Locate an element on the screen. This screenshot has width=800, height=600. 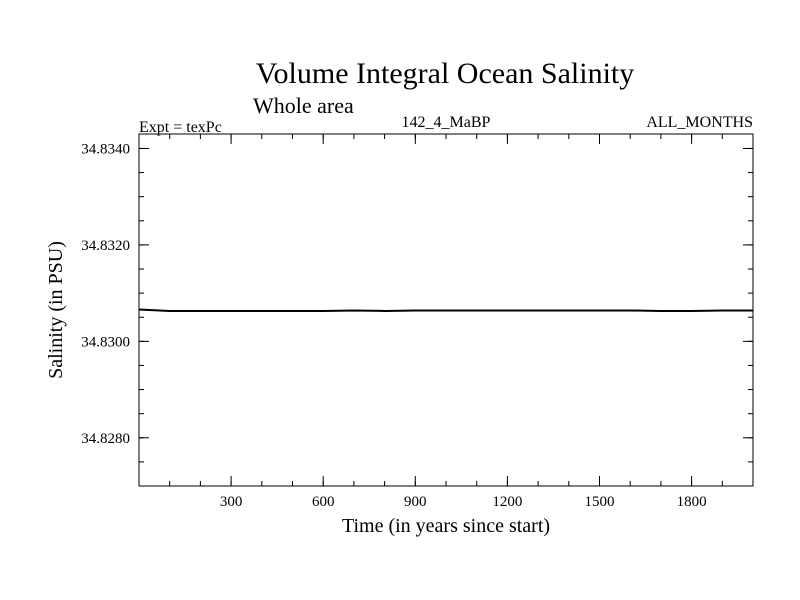
x-tick-label: 1200 is located at coordinates (507, 502).